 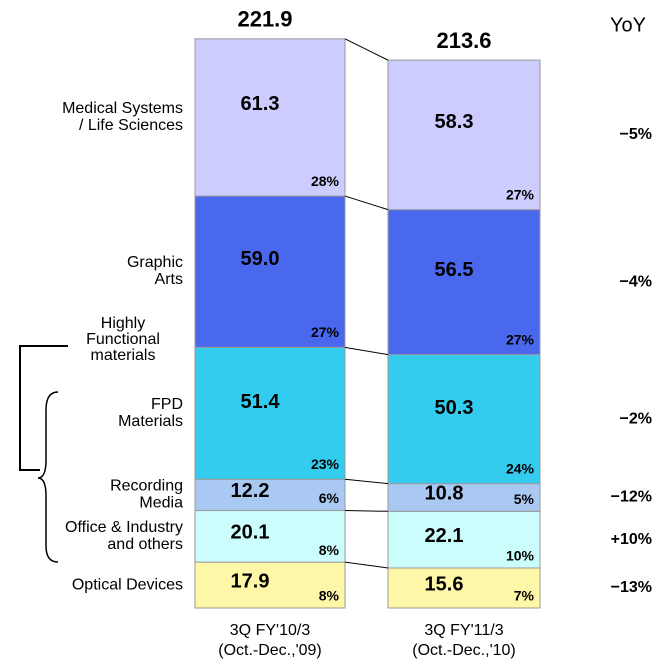 I want to click on value-label: 50.3, so click(x=454, y=408).